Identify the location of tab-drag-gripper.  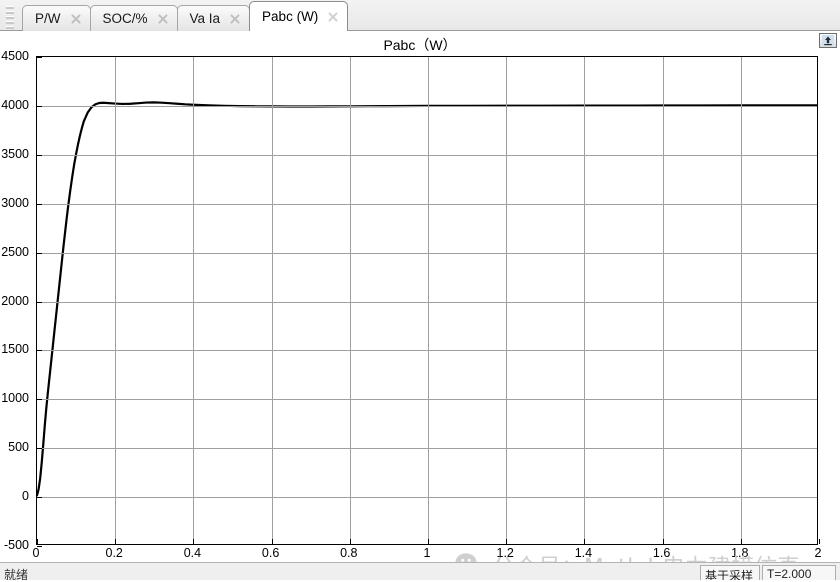
(10, 17).